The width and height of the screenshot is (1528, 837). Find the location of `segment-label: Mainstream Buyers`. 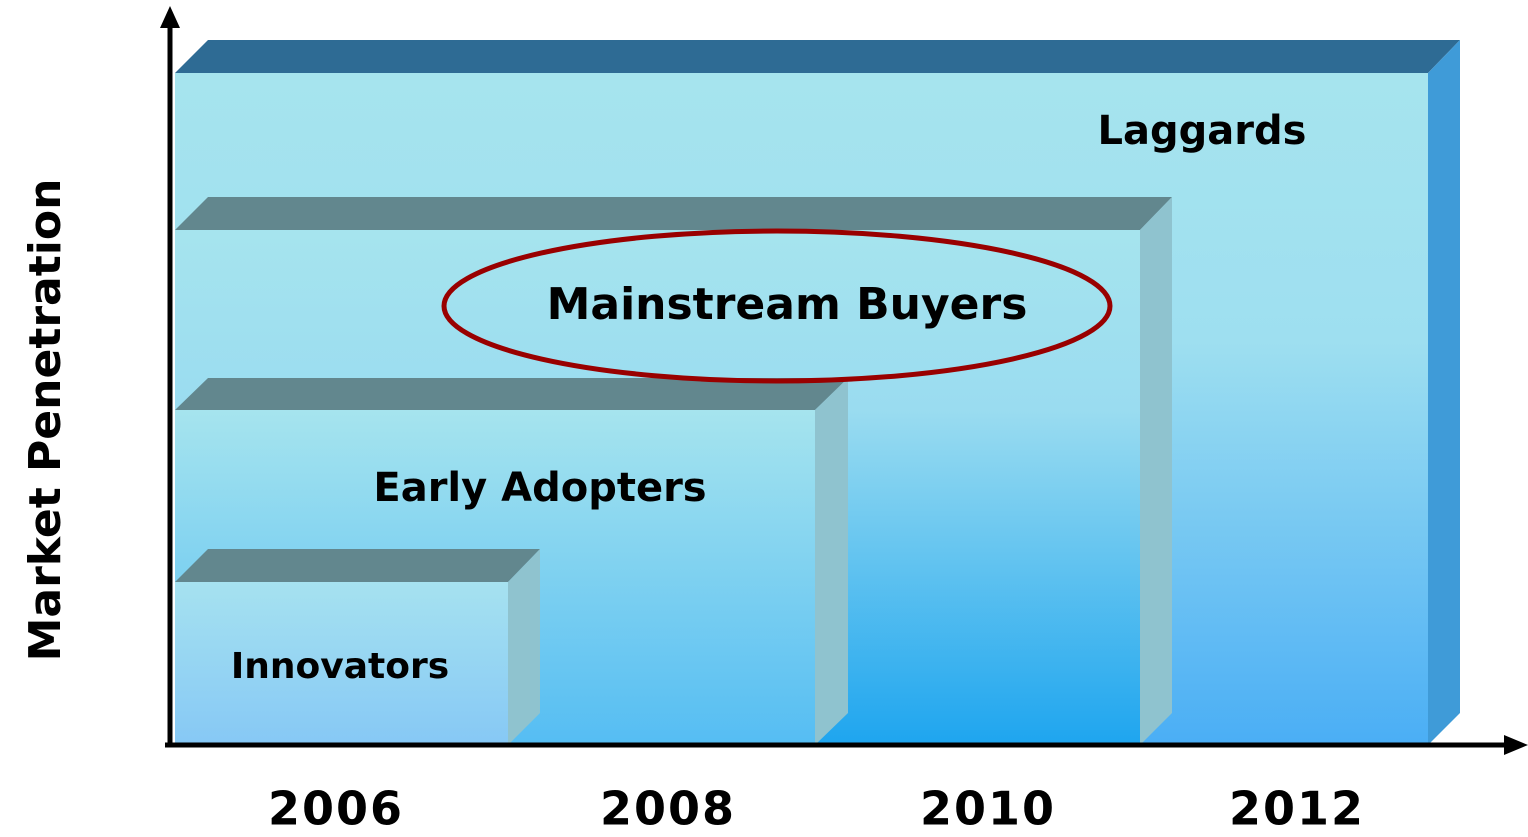

segment-label: Mainstream Buyers is located at coordinates (787, 304).